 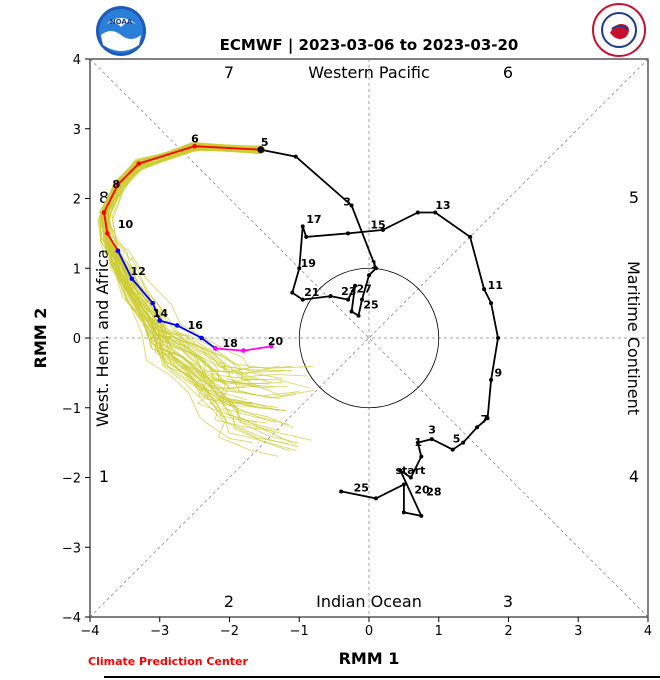 What do you see at coordinates (71, 409) in the screenshot?
I see `y-tick-label: −1` at bounding box center [71, 409].